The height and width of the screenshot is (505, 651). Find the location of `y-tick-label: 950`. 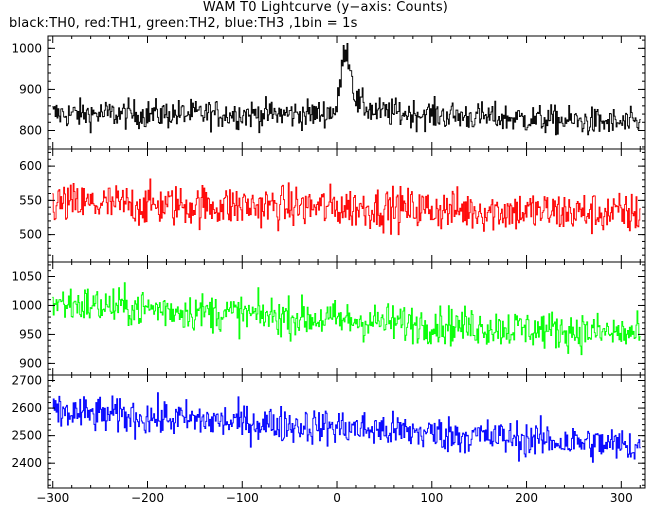

y-tick-label: 950 is located at coordinates (30, 334).